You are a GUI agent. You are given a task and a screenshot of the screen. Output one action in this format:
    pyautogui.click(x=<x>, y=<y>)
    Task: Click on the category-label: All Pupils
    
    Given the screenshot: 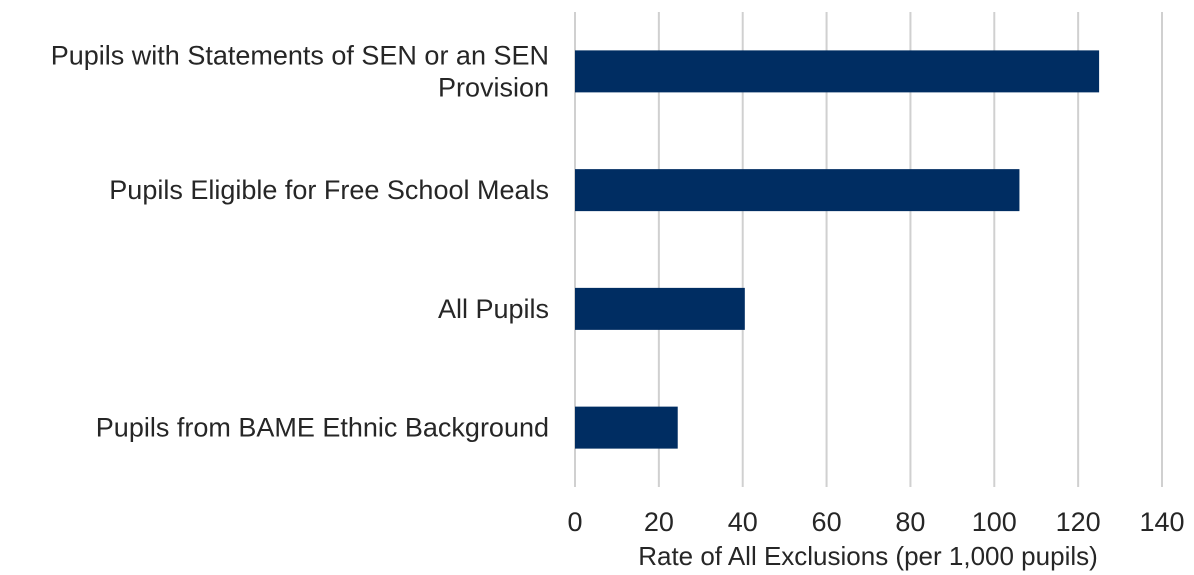 What is the action you would take?
    pyautogui.click(x=493, y=309)
    